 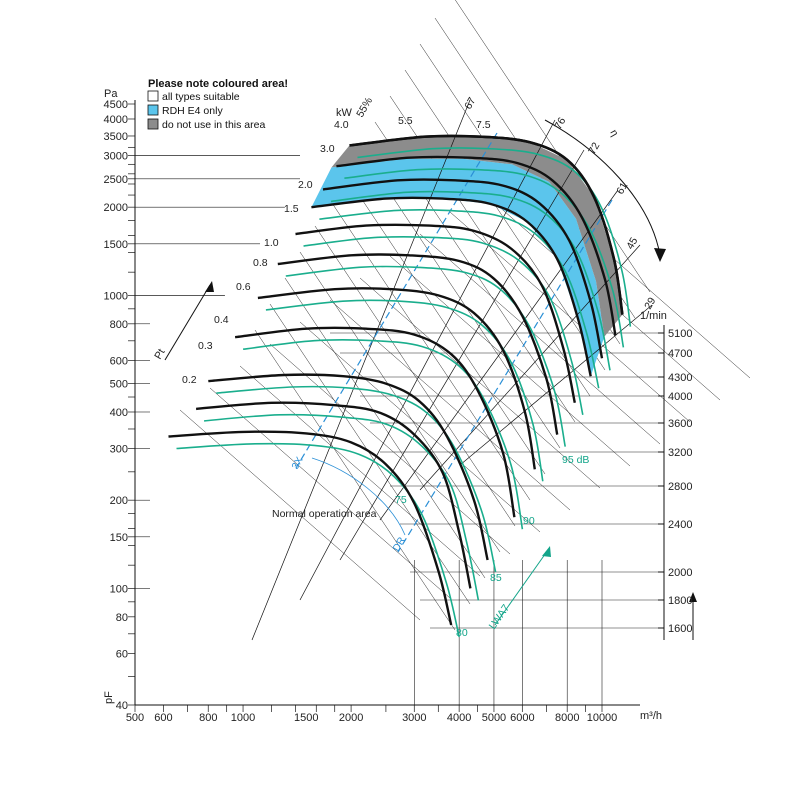 What do you see at coordinates (218, 84) in the screenshot?
I see `legend-title: Please note coloured area!` at bounding box center [218, 84].